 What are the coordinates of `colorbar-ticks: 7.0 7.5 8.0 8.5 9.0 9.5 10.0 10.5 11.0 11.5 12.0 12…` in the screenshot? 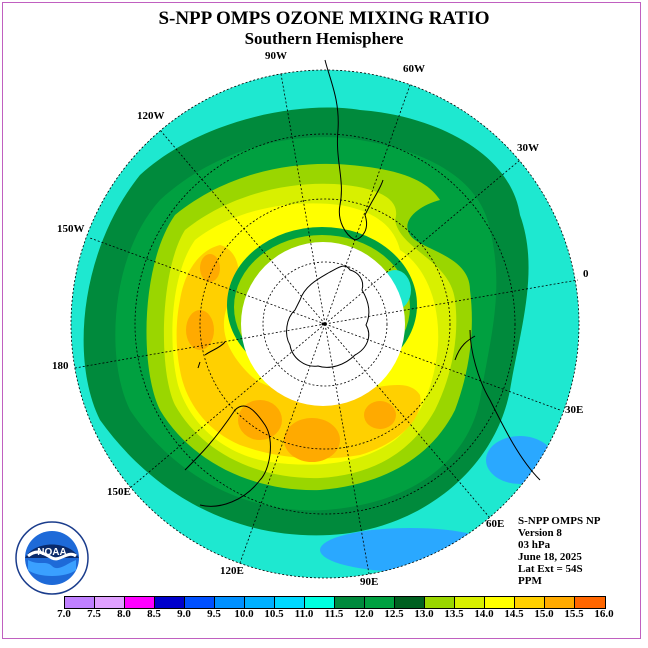 It's located at (324, 615).